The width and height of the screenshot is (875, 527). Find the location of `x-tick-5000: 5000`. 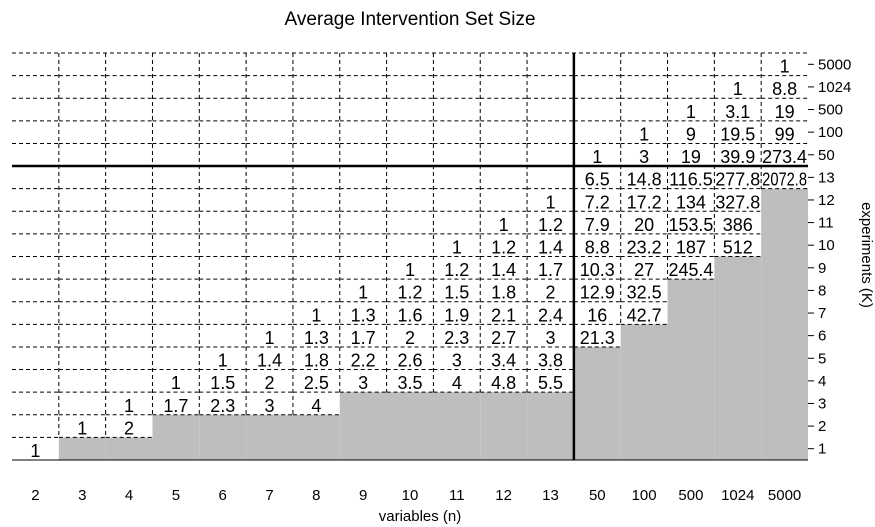

x-tick-5000: 5000 is located at coordinates (784, 495).